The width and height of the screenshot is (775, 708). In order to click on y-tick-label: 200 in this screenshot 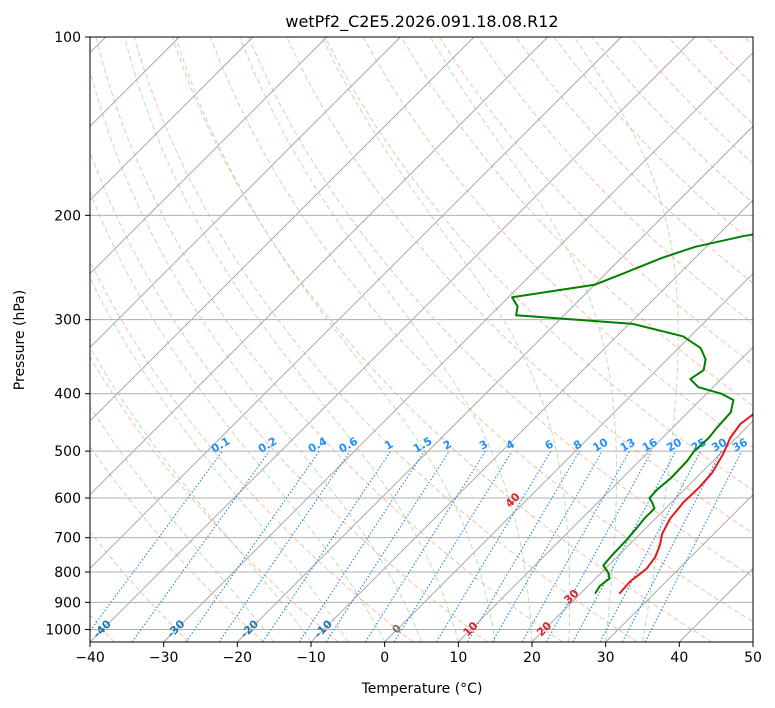, I will do `click(67, 216)`.